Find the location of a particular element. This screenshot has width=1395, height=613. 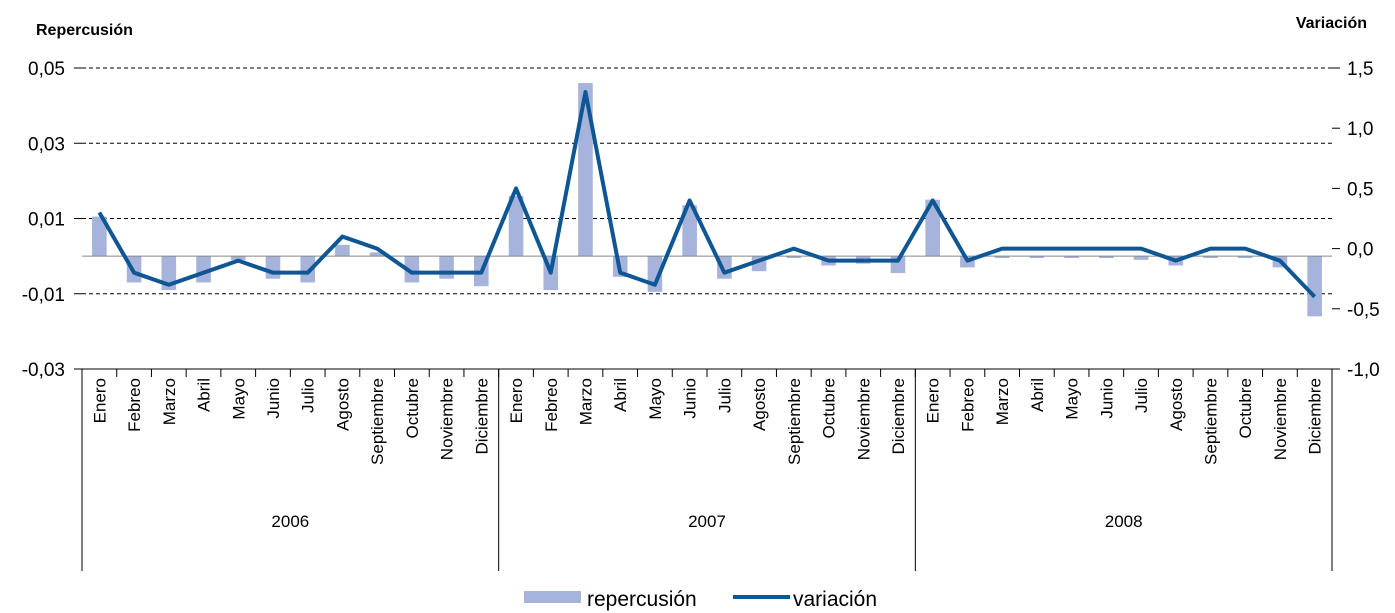

left-axis-ticks: 0,05 0,03 0,01 -0,01 -0,03 is located at coordinates (52, 220).